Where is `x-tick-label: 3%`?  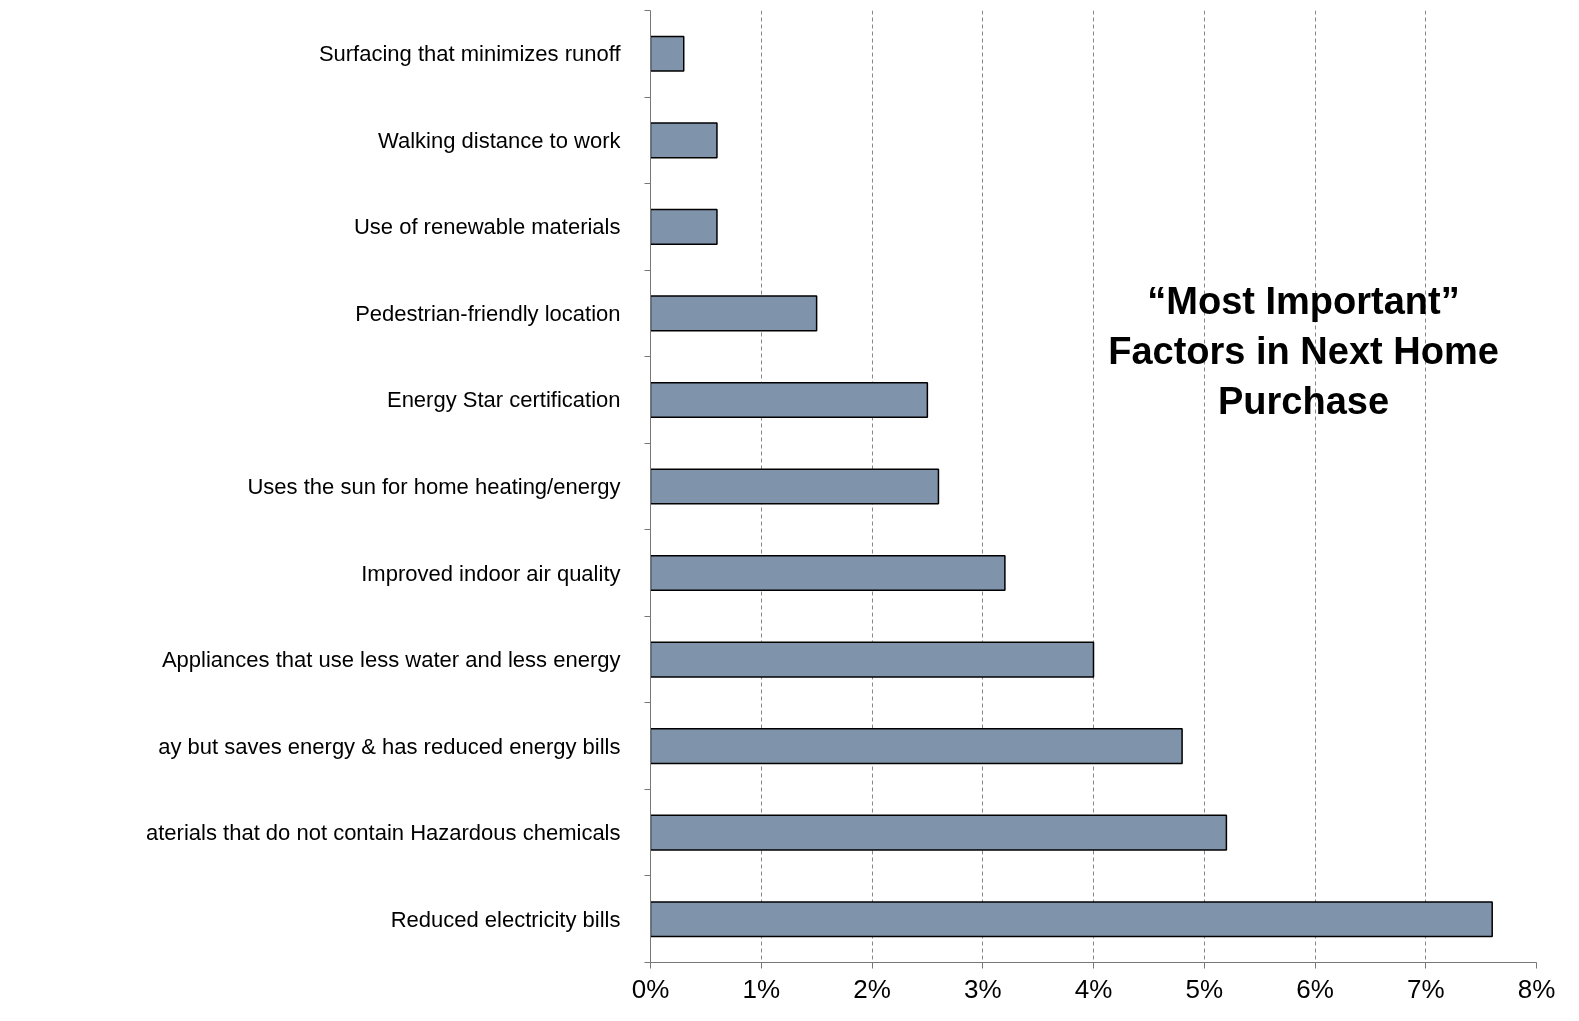
x-tick-label: 3% is located at coordinates (982, 988).